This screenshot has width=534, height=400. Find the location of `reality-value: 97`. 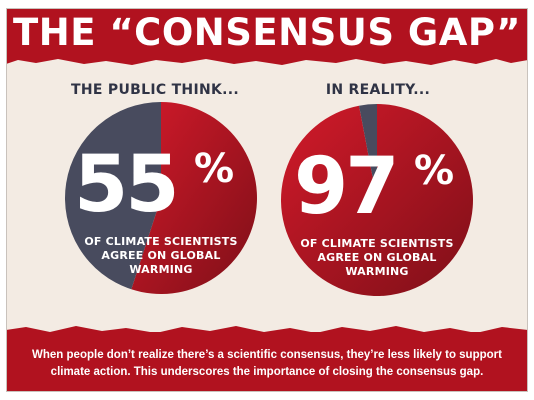

reality-value: 97 is located at coordinates (347, 187).